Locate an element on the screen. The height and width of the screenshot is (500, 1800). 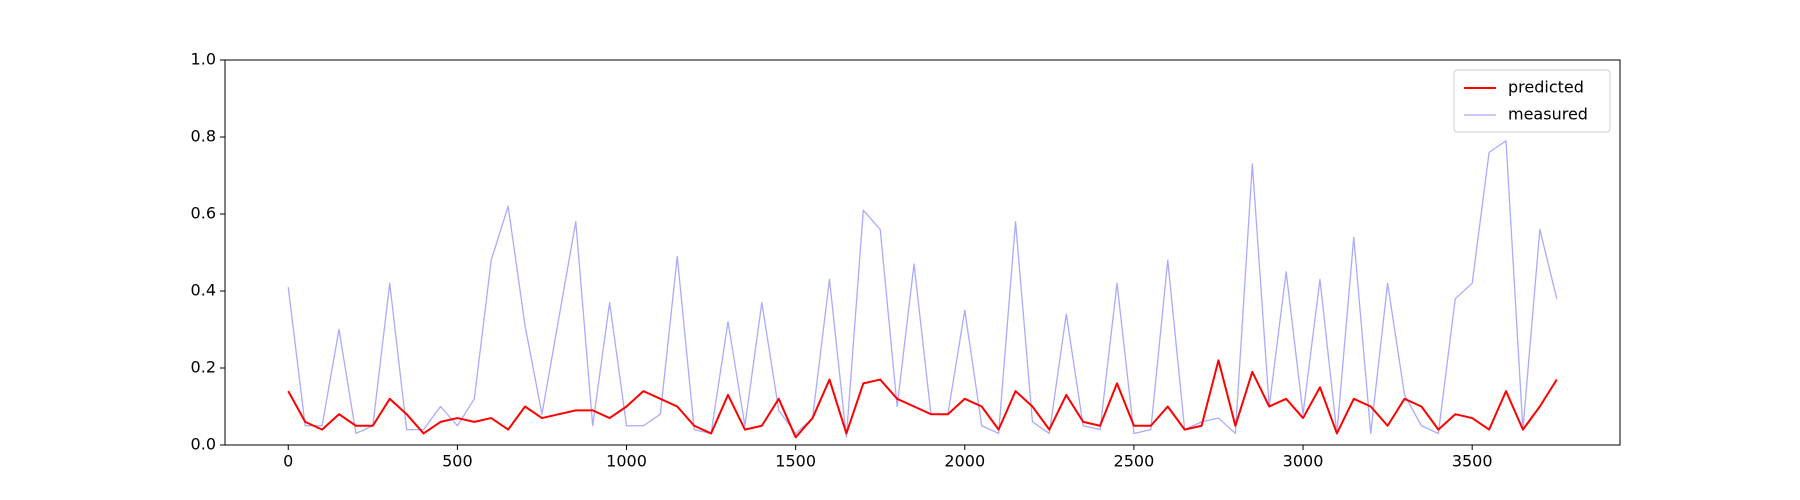
y-tick-label: 1.0 is located at coordinates (203, 59).